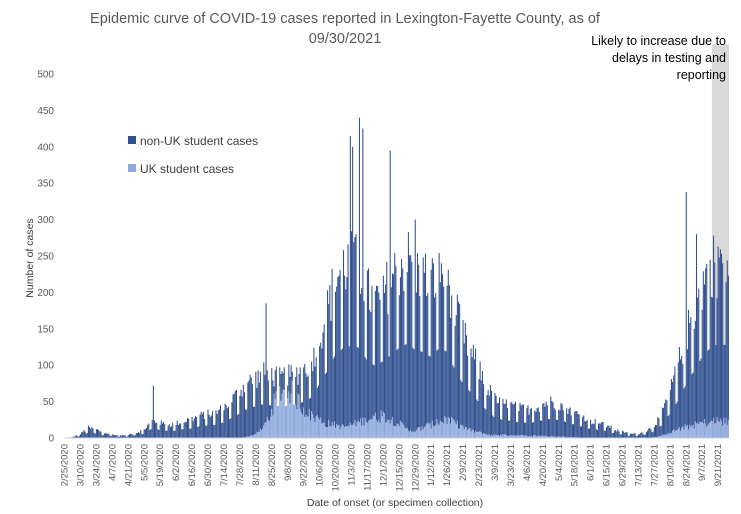  What do you see at coordinates (45, 111) in the screenshot?
I see `y-tick-label: 450` at bounding box center [45, 111].